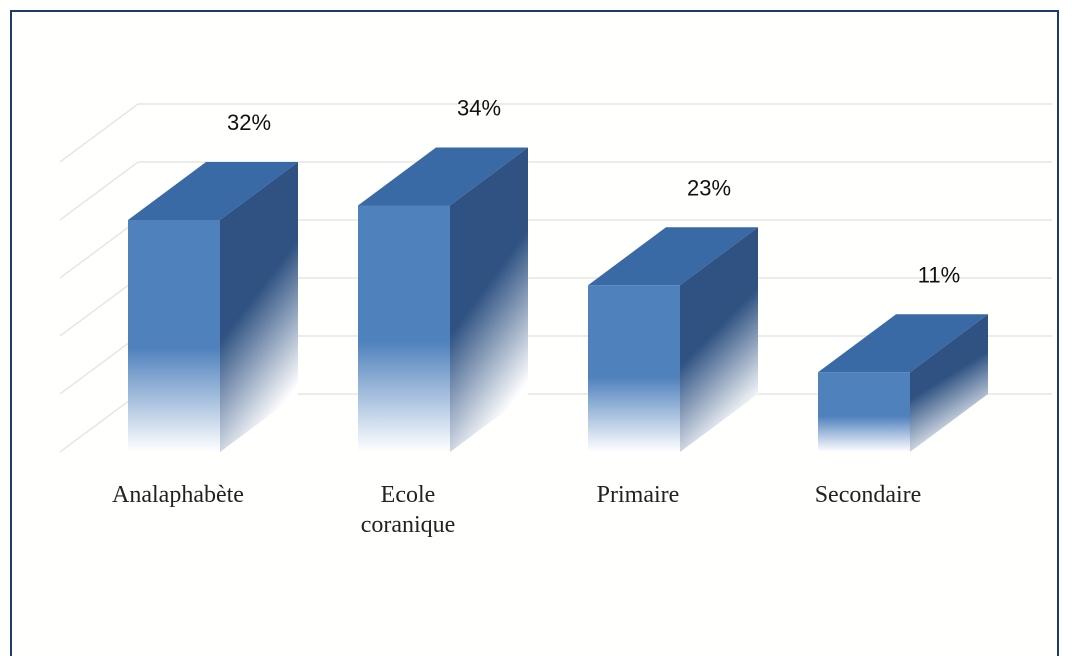 This screenshot has height=658, width=1072. What do you see at coordinates (408, 510) in the screenshot?
I see `category-label-1: Ecole coranique` at bounding box center [408, 510].